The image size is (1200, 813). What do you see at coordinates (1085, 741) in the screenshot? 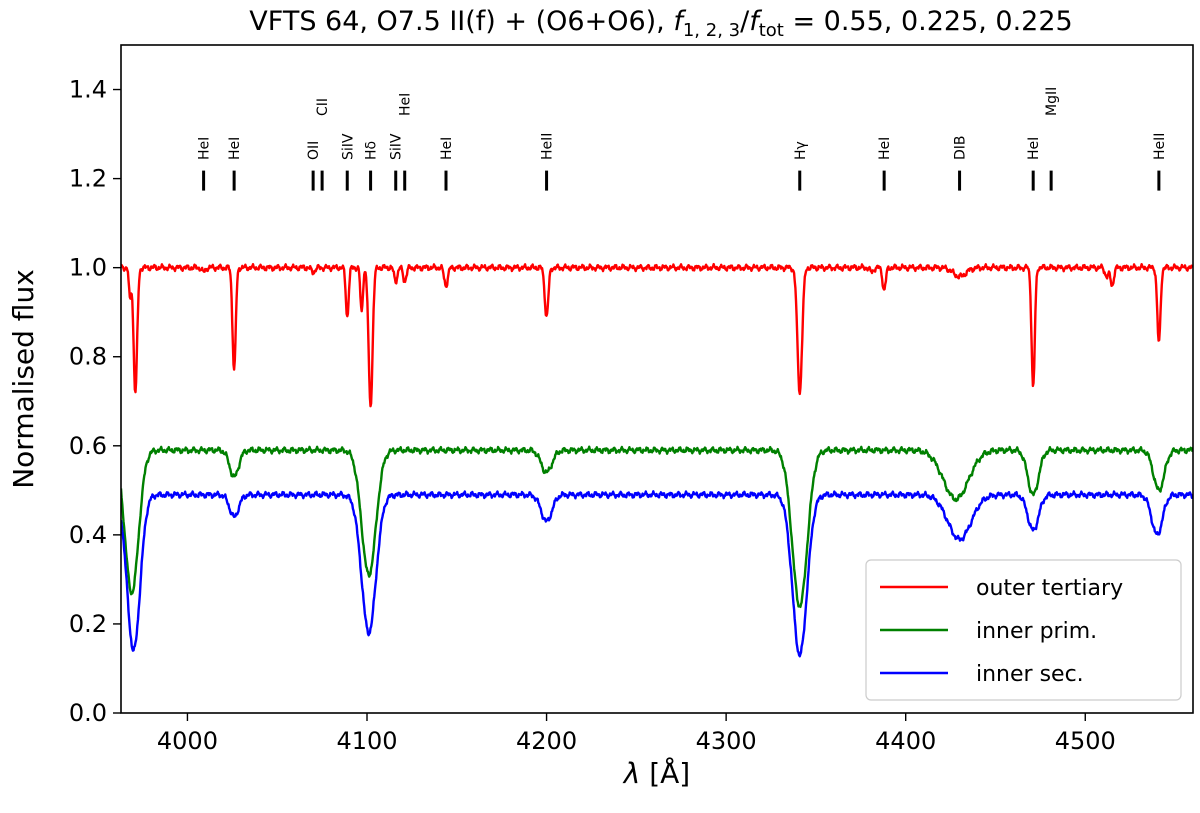
I see `x-tick-label: 4500` at bounding box center [1085, 741].